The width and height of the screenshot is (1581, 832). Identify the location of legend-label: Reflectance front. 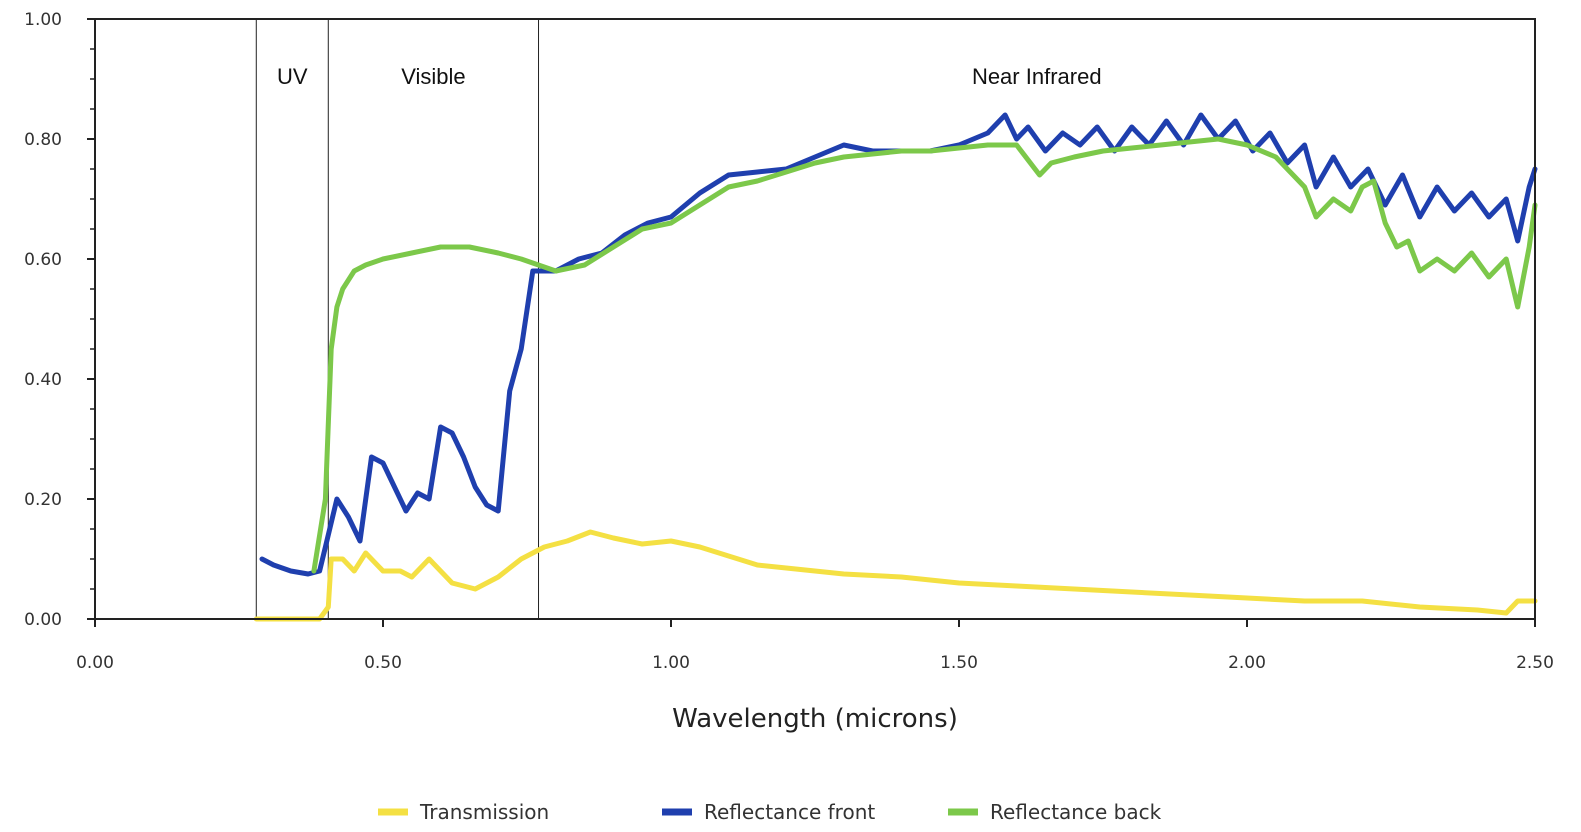
(789, 812).